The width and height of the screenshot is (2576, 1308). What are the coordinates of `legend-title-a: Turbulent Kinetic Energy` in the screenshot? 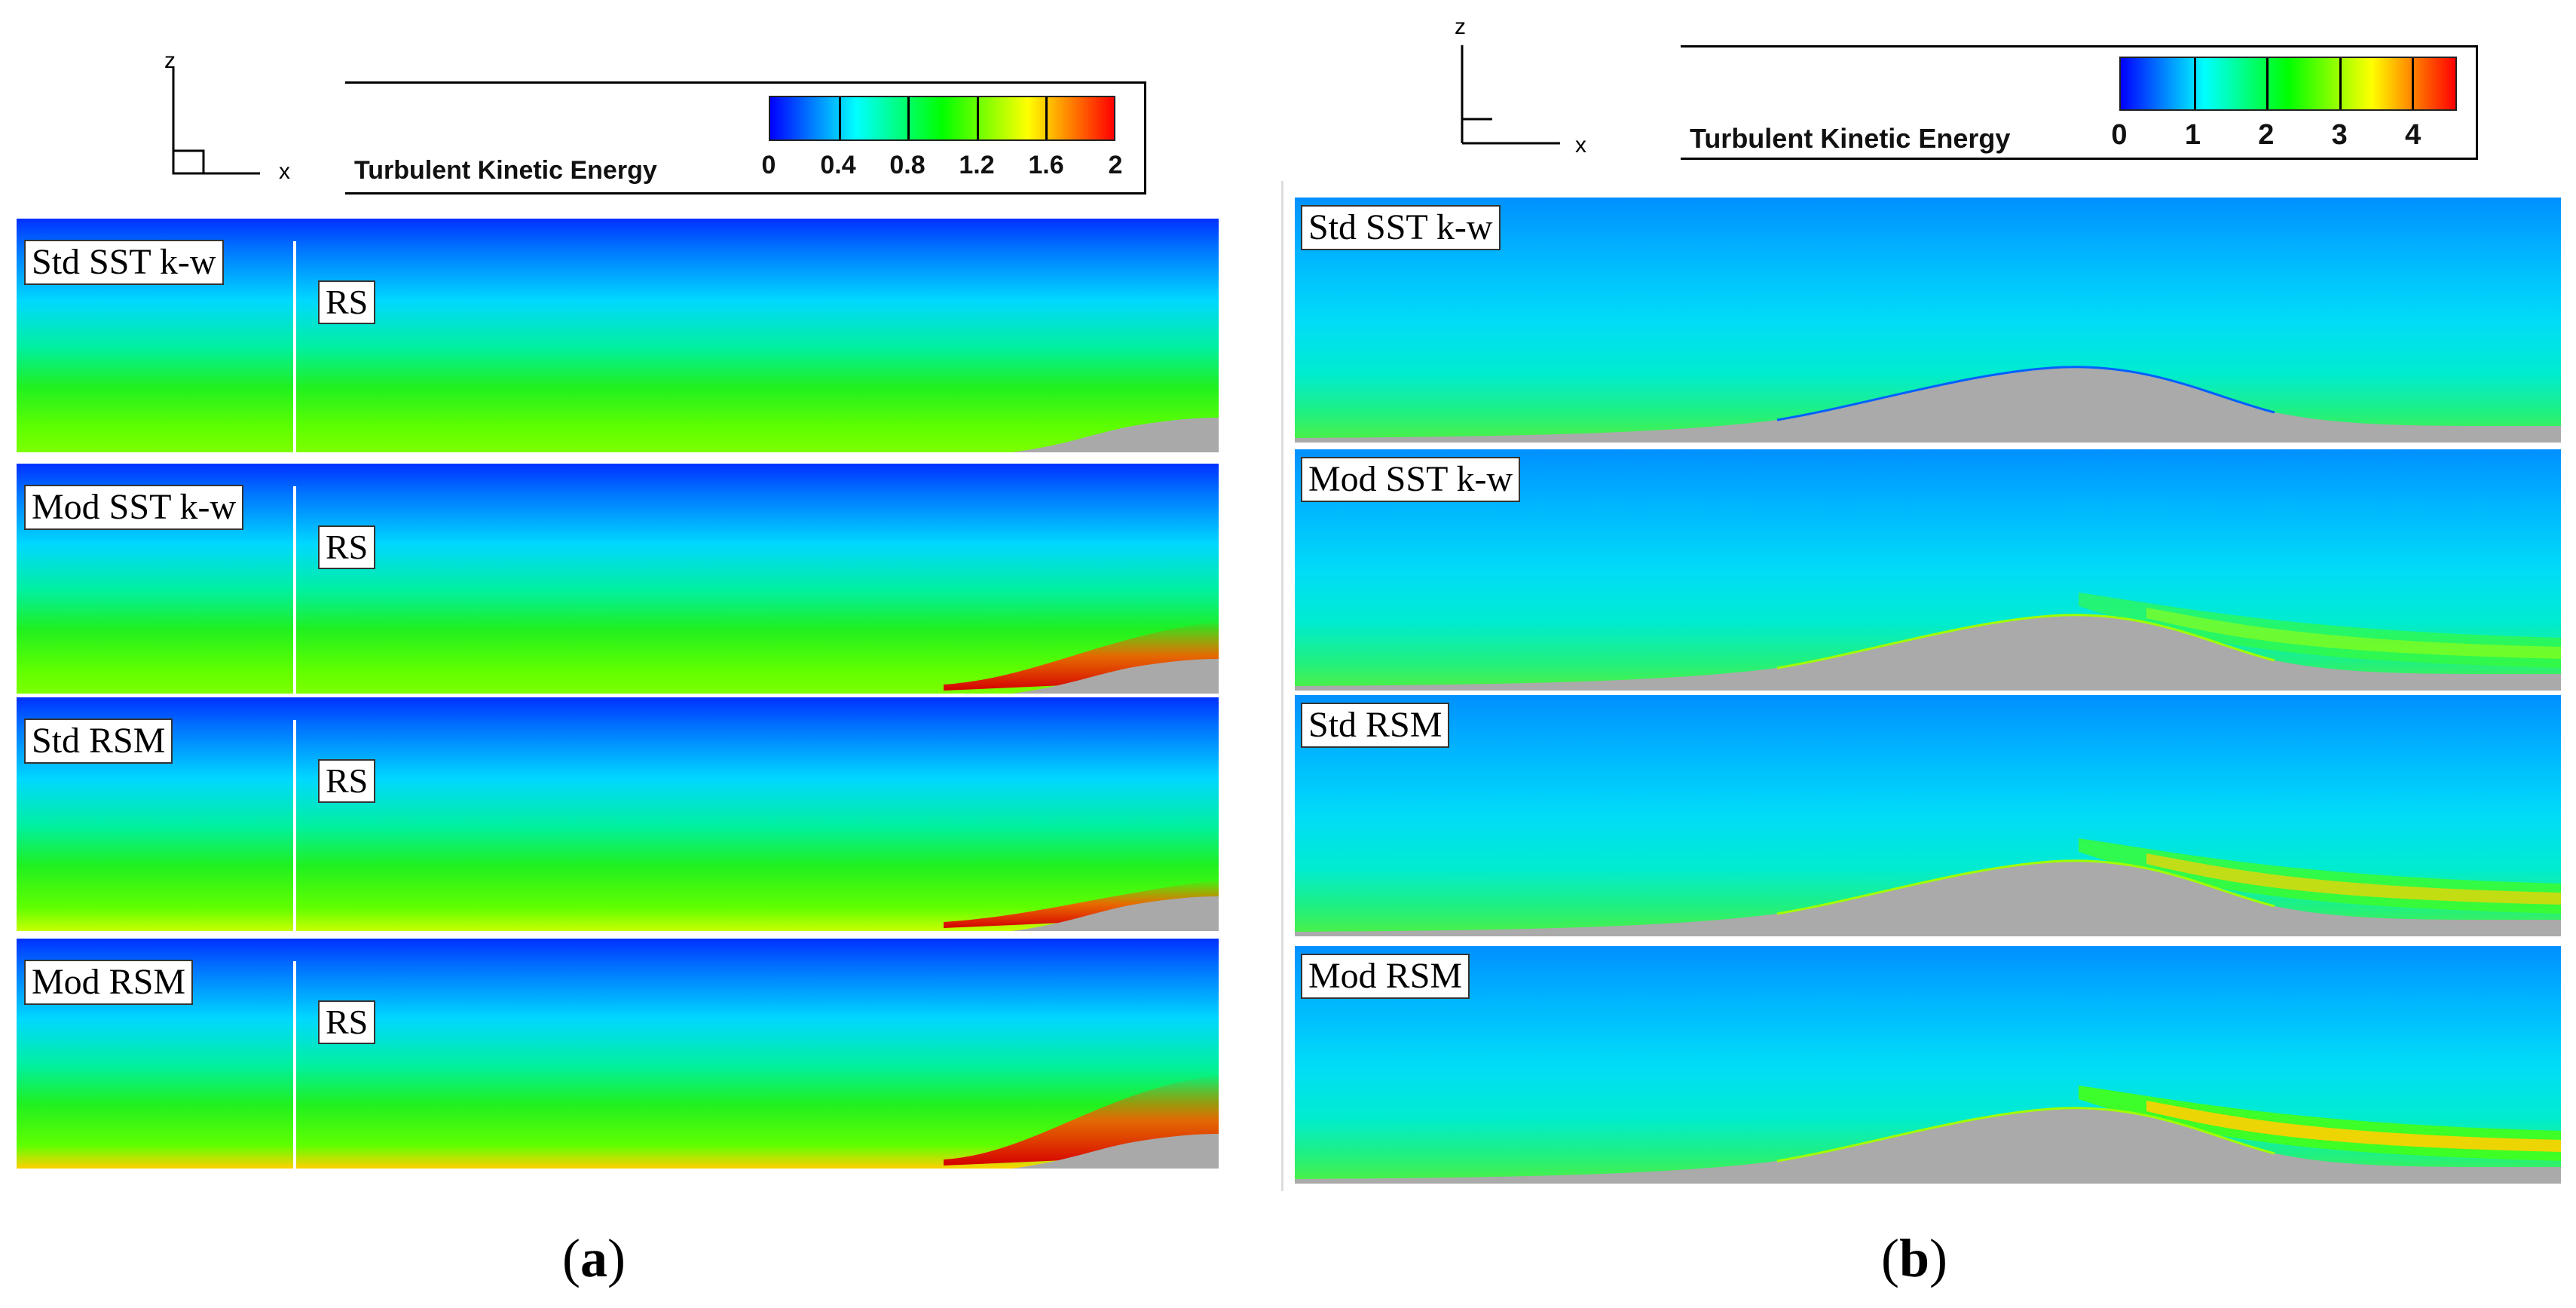 It's located at (505, 170).